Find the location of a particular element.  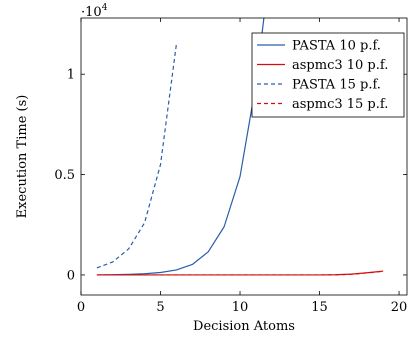

legend-label-4: aspmc3 15 p.f. is located at coordinates (340, 104).